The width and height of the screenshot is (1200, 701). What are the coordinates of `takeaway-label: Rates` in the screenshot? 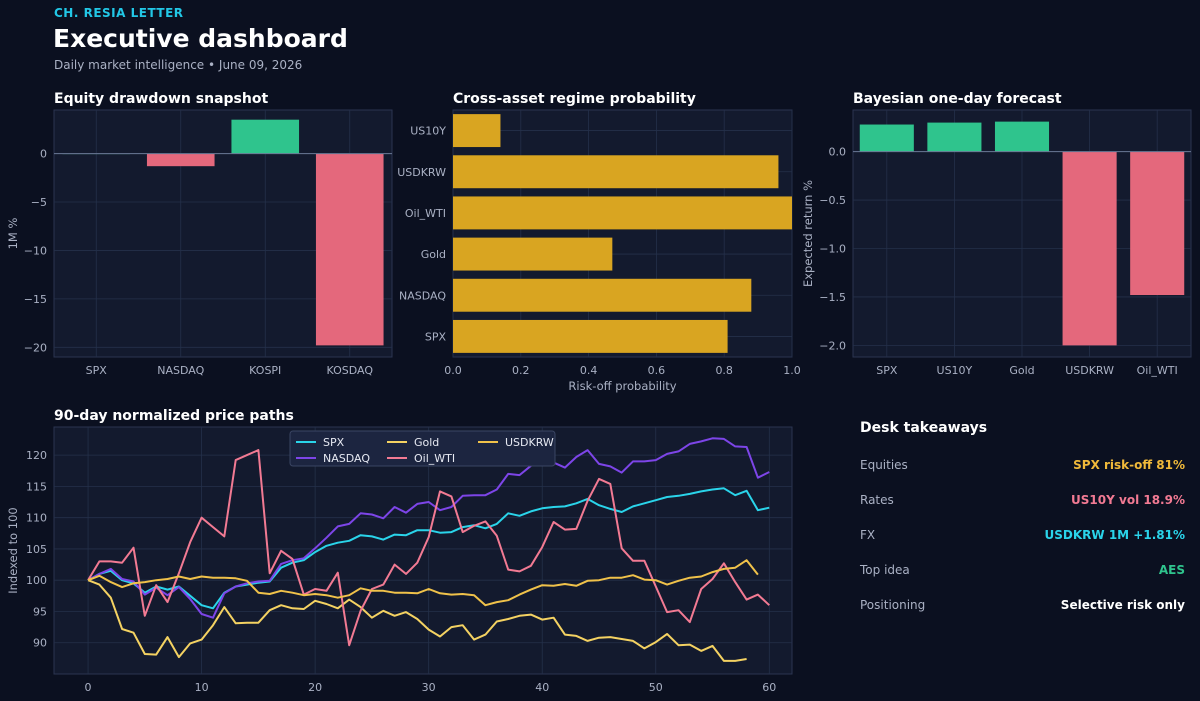 It's located at (877, 500).